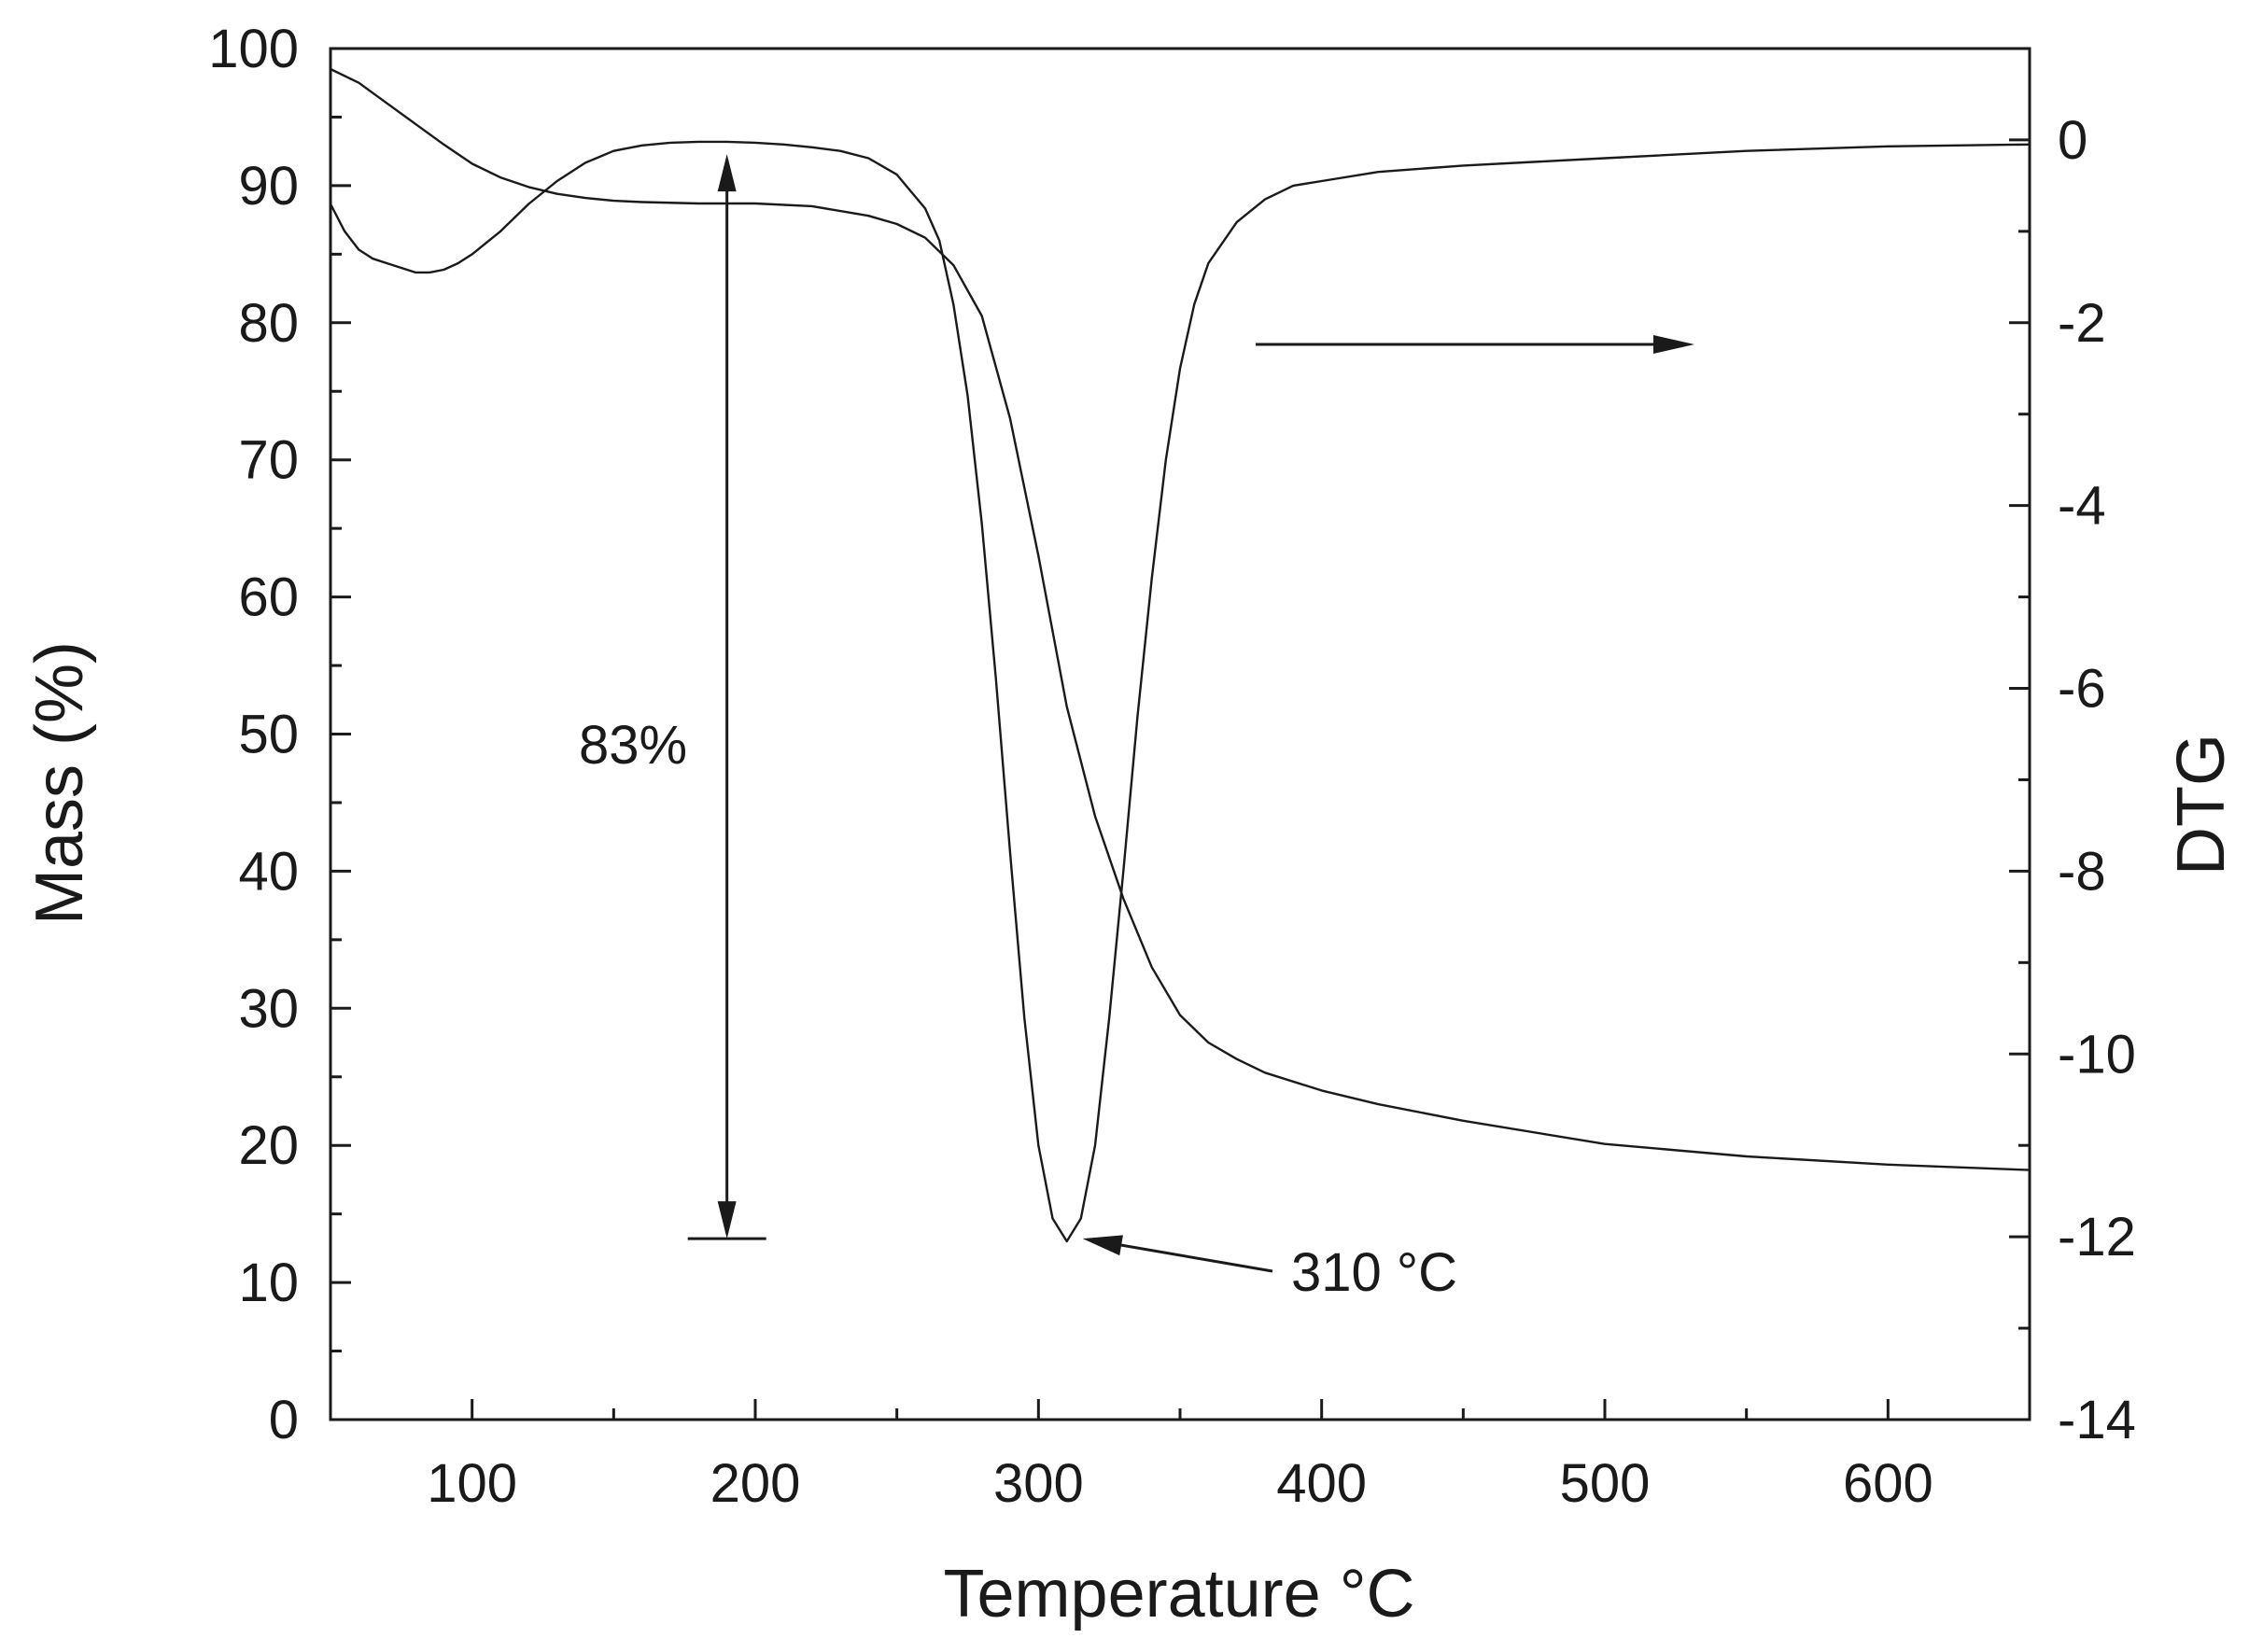  What do you see at coordinates (1673, 344) in the screenshot?
I see `right-axis-arrow-head` at bounding box center [1673, 344].